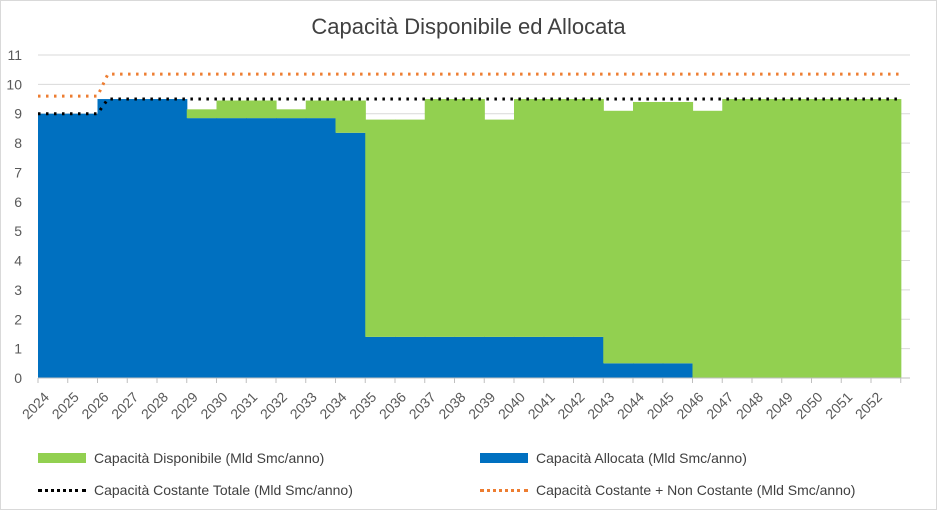 The height and width of the screenshot is (510, 937). I want to click on x-tick-label: 2048, so click(749, 405).